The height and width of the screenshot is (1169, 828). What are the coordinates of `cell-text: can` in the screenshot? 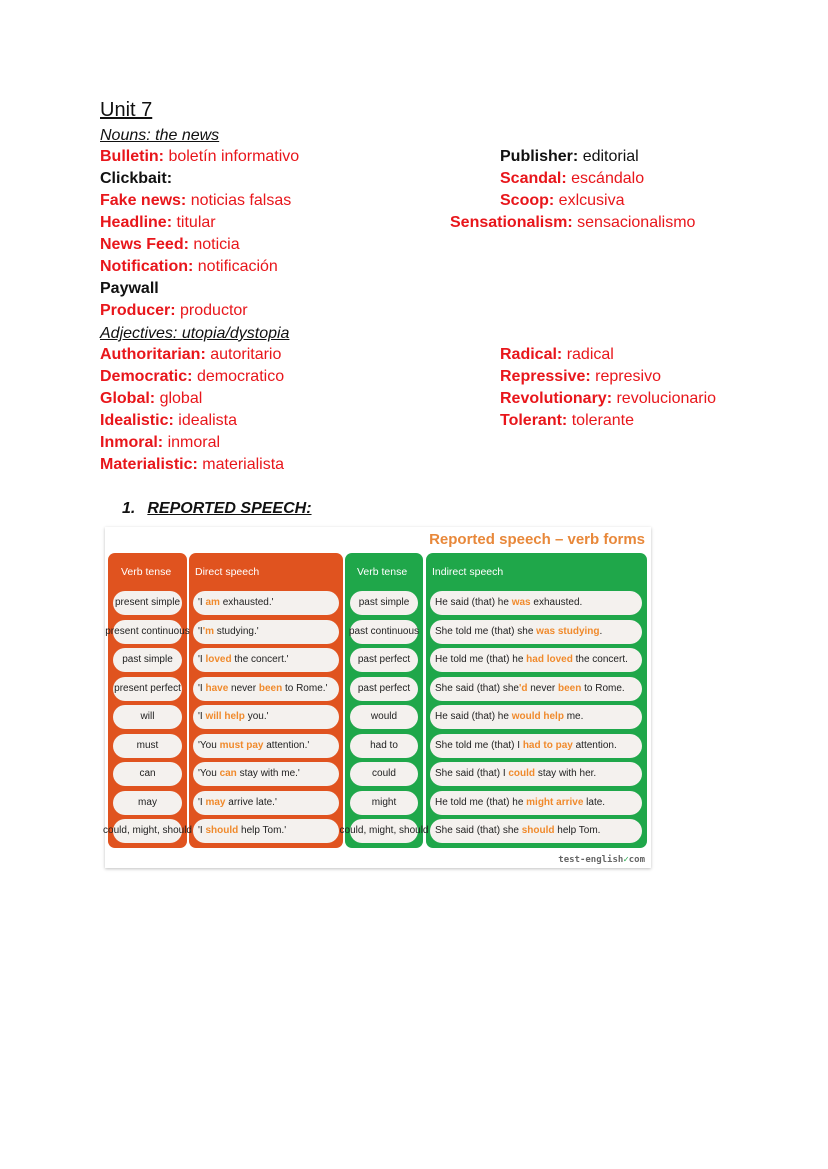 It's located at (147, 773).